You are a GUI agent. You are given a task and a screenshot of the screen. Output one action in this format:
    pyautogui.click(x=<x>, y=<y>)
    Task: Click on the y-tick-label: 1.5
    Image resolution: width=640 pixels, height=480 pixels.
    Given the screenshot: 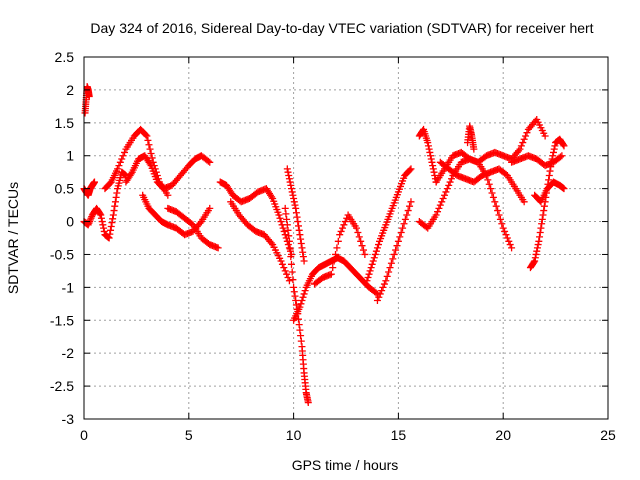 What is the action you would take?
    pyautogui.click(x=65, y=123)
    